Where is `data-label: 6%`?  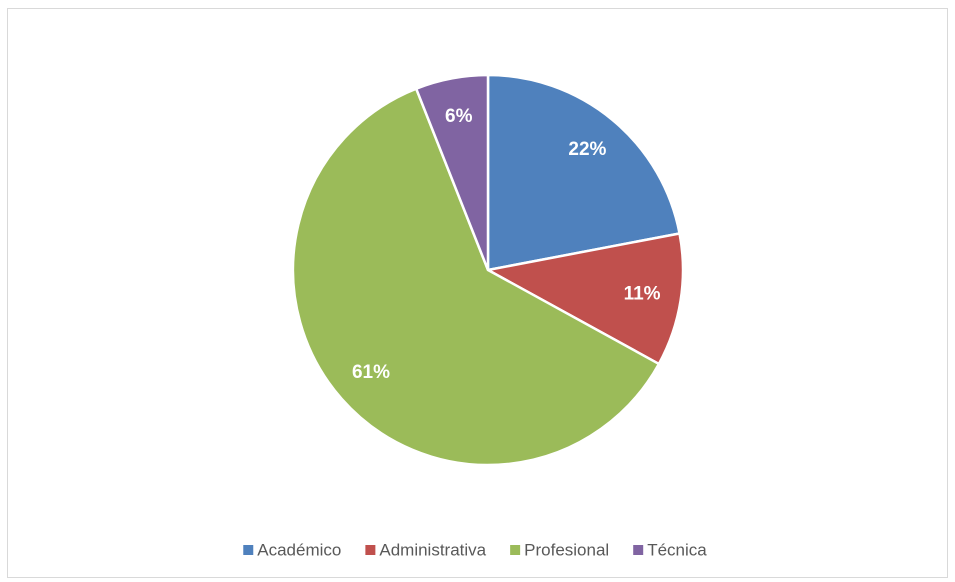
data-label: 6% is located at coordinates (459, 116).